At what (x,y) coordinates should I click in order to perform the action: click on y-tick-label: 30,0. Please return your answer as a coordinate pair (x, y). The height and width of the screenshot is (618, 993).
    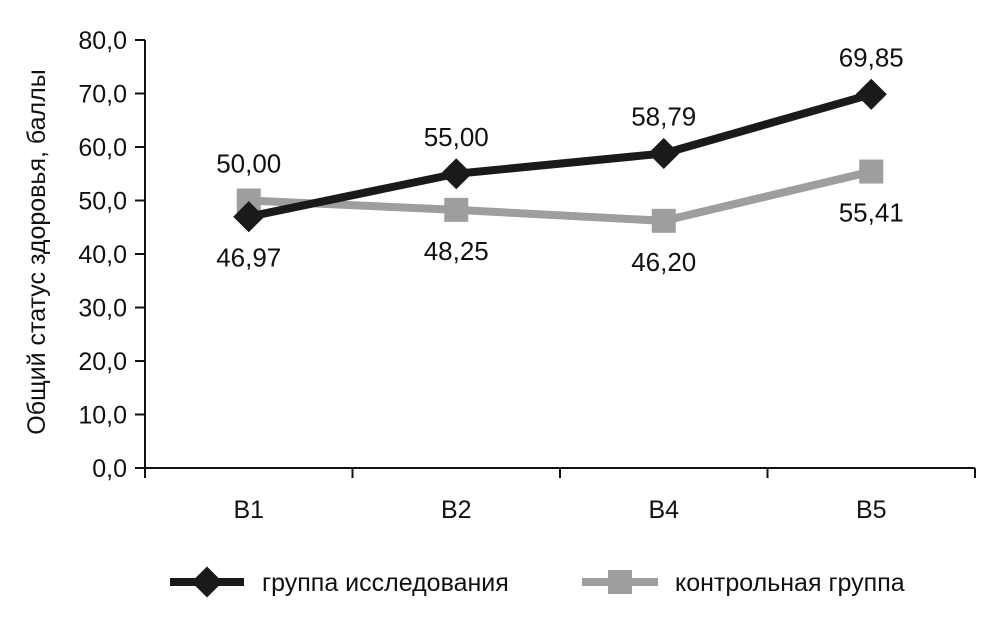
    Looking at the image, I should click on (102, 309).